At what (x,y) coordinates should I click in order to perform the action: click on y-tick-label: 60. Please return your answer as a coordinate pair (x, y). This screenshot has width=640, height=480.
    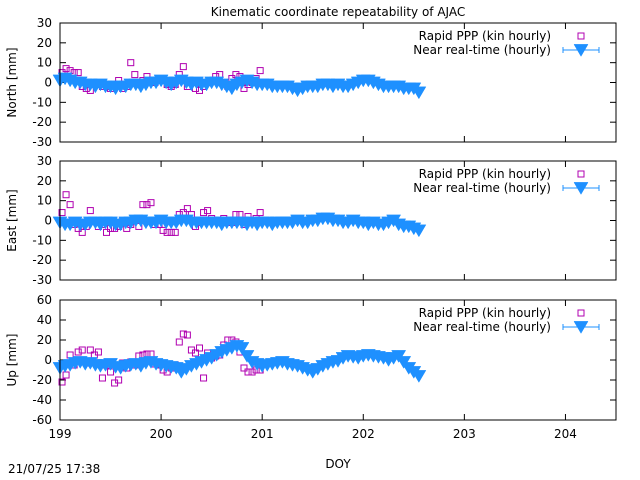
    Looking at the image, I should click on (44, 300).